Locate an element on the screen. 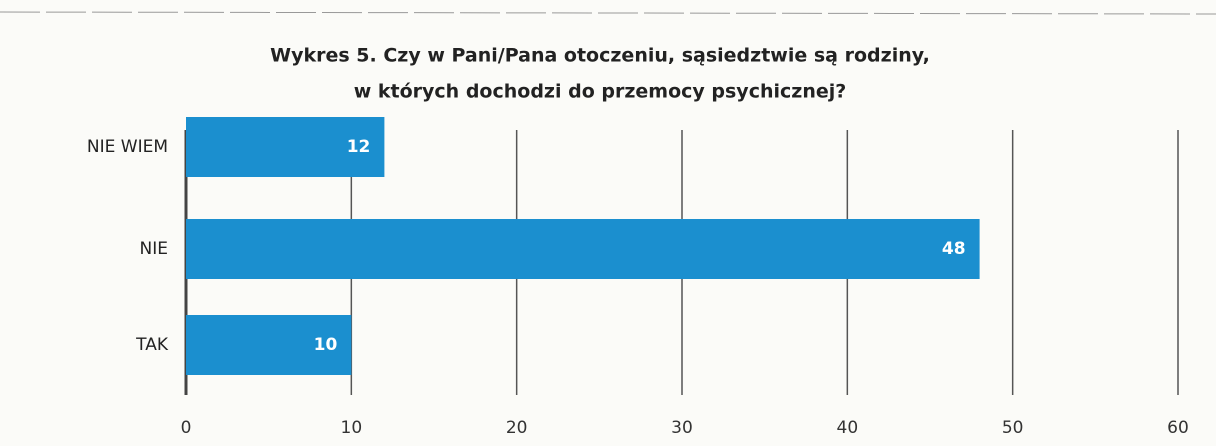 The image size is (1216, 446). scan-edge is located at coordinates (608, 13).